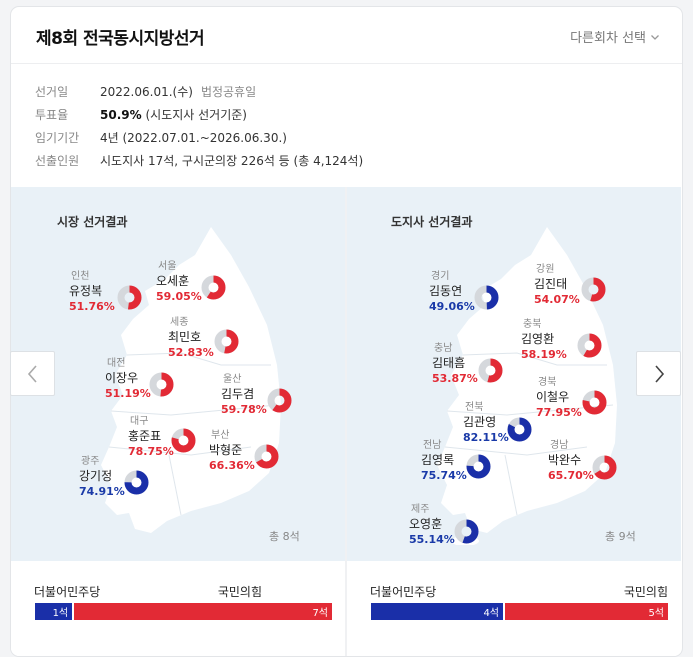  I want to click on candidate-gyeongnam: 경남 박완수 65.70%, so click(571, 460).